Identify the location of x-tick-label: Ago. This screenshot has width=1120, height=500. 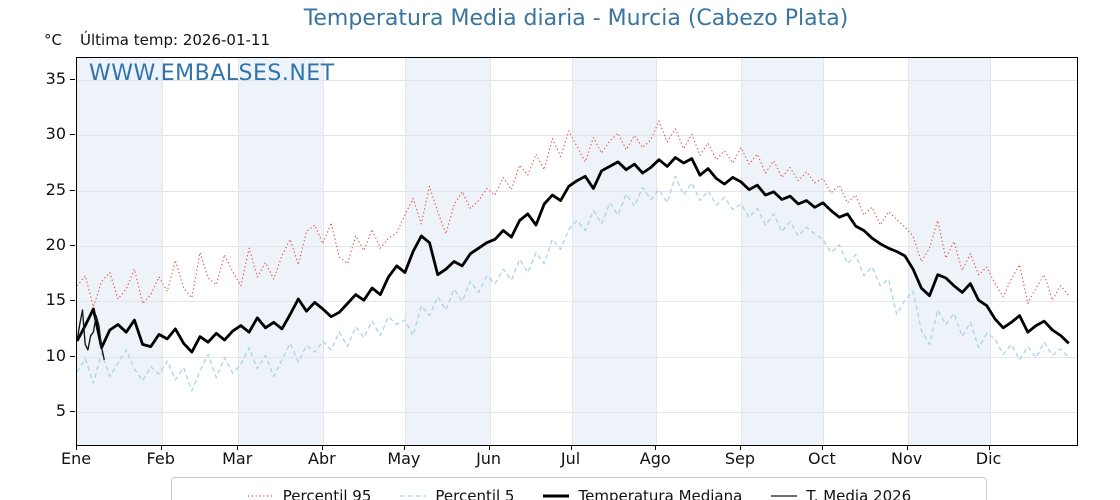
(655, 458).